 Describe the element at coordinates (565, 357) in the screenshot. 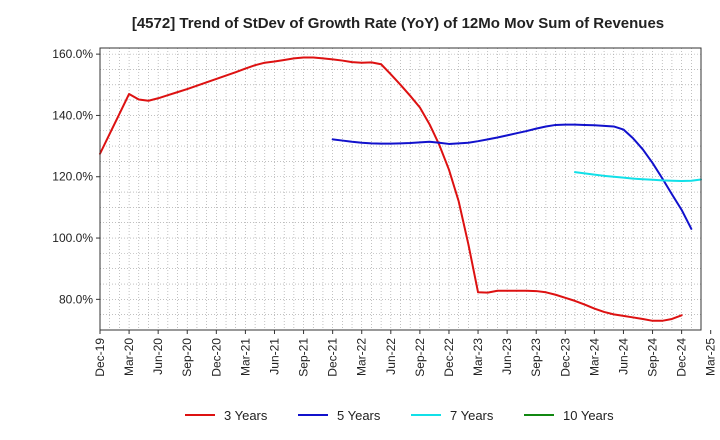

I see `x-tick-label: Dec-23` at that location.